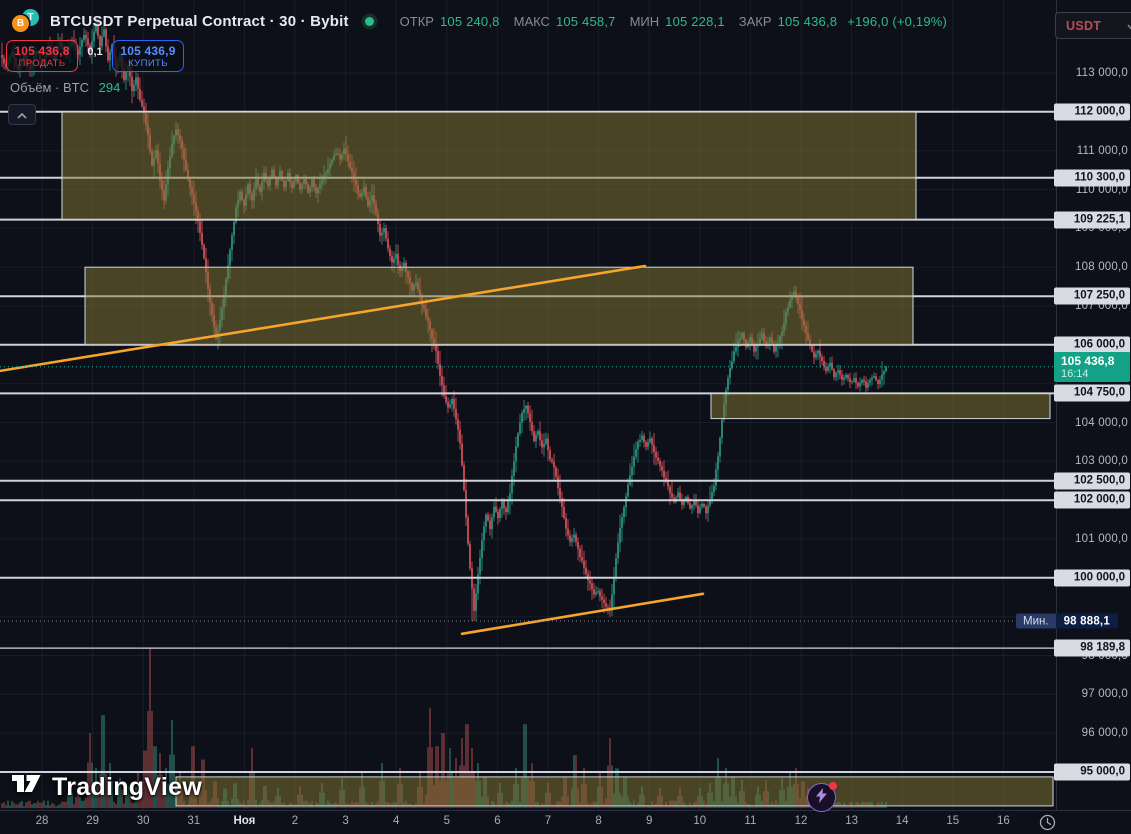 This screenshot has width=1131, height=834. What do you see at coordinates (194, 821) in the screenshot?
I see `time-axis-label: 31` at bounding box center [194, 821].